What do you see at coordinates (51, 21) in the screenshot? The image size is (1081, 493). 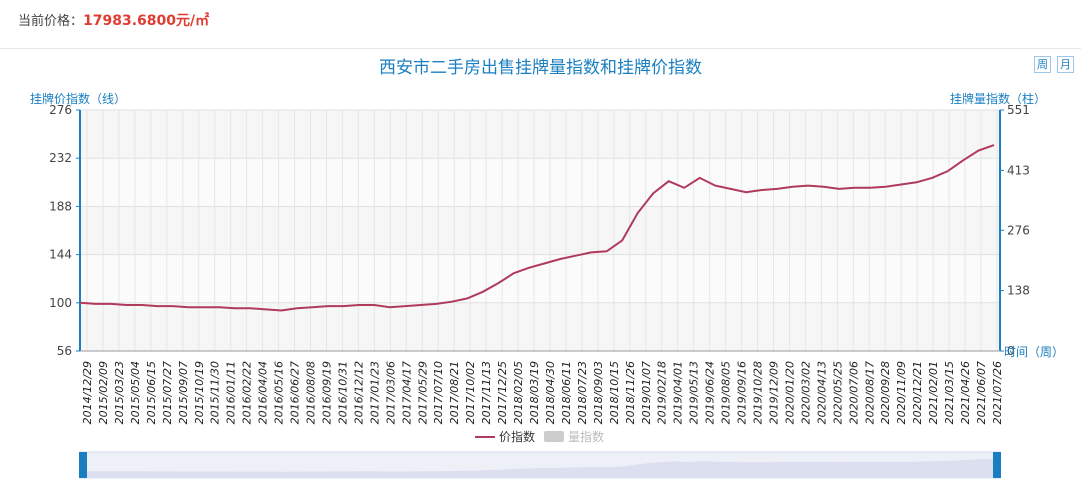 I see `price-label: 当前价格：` at bounding box center [51, 21].